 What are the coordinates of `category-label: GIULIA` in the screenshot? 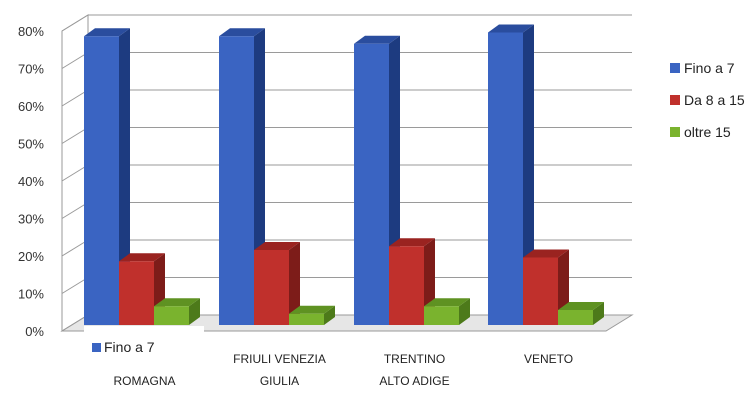 It's located at (279, 381).